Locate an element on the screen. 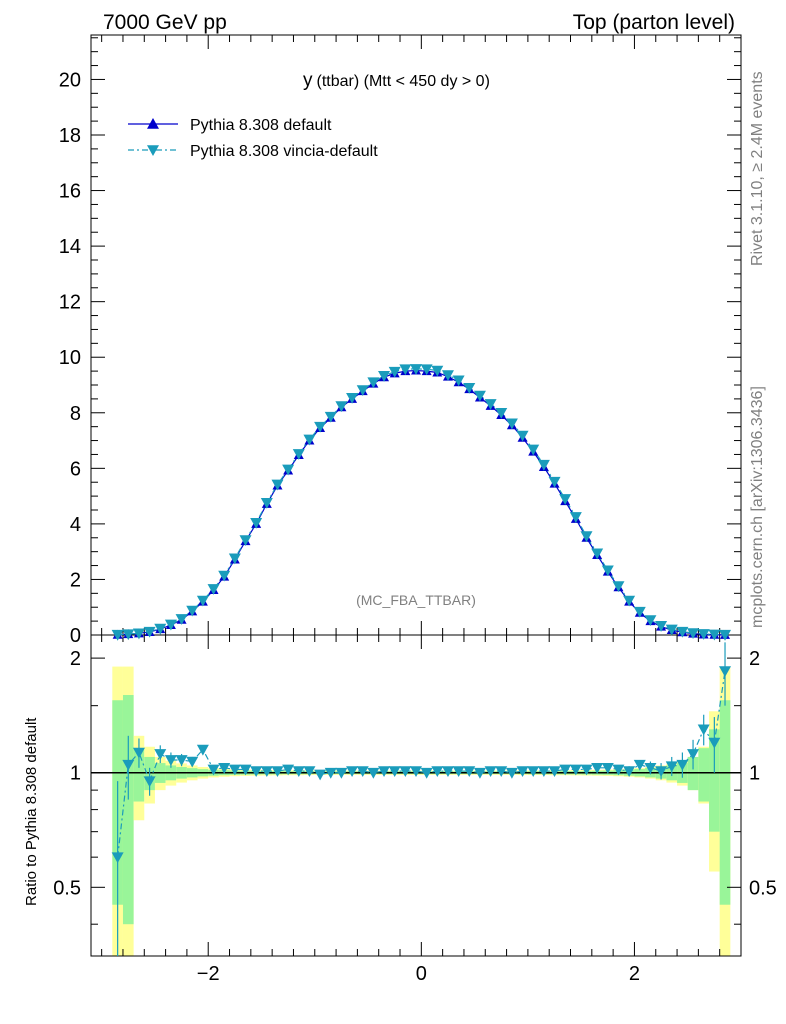 Image resolution: width=786 pixels, height=1024 pixels. mcplots-label: mcplots.cern.ch [arXiv:1306.3436] is located at coordinates (757, 507).